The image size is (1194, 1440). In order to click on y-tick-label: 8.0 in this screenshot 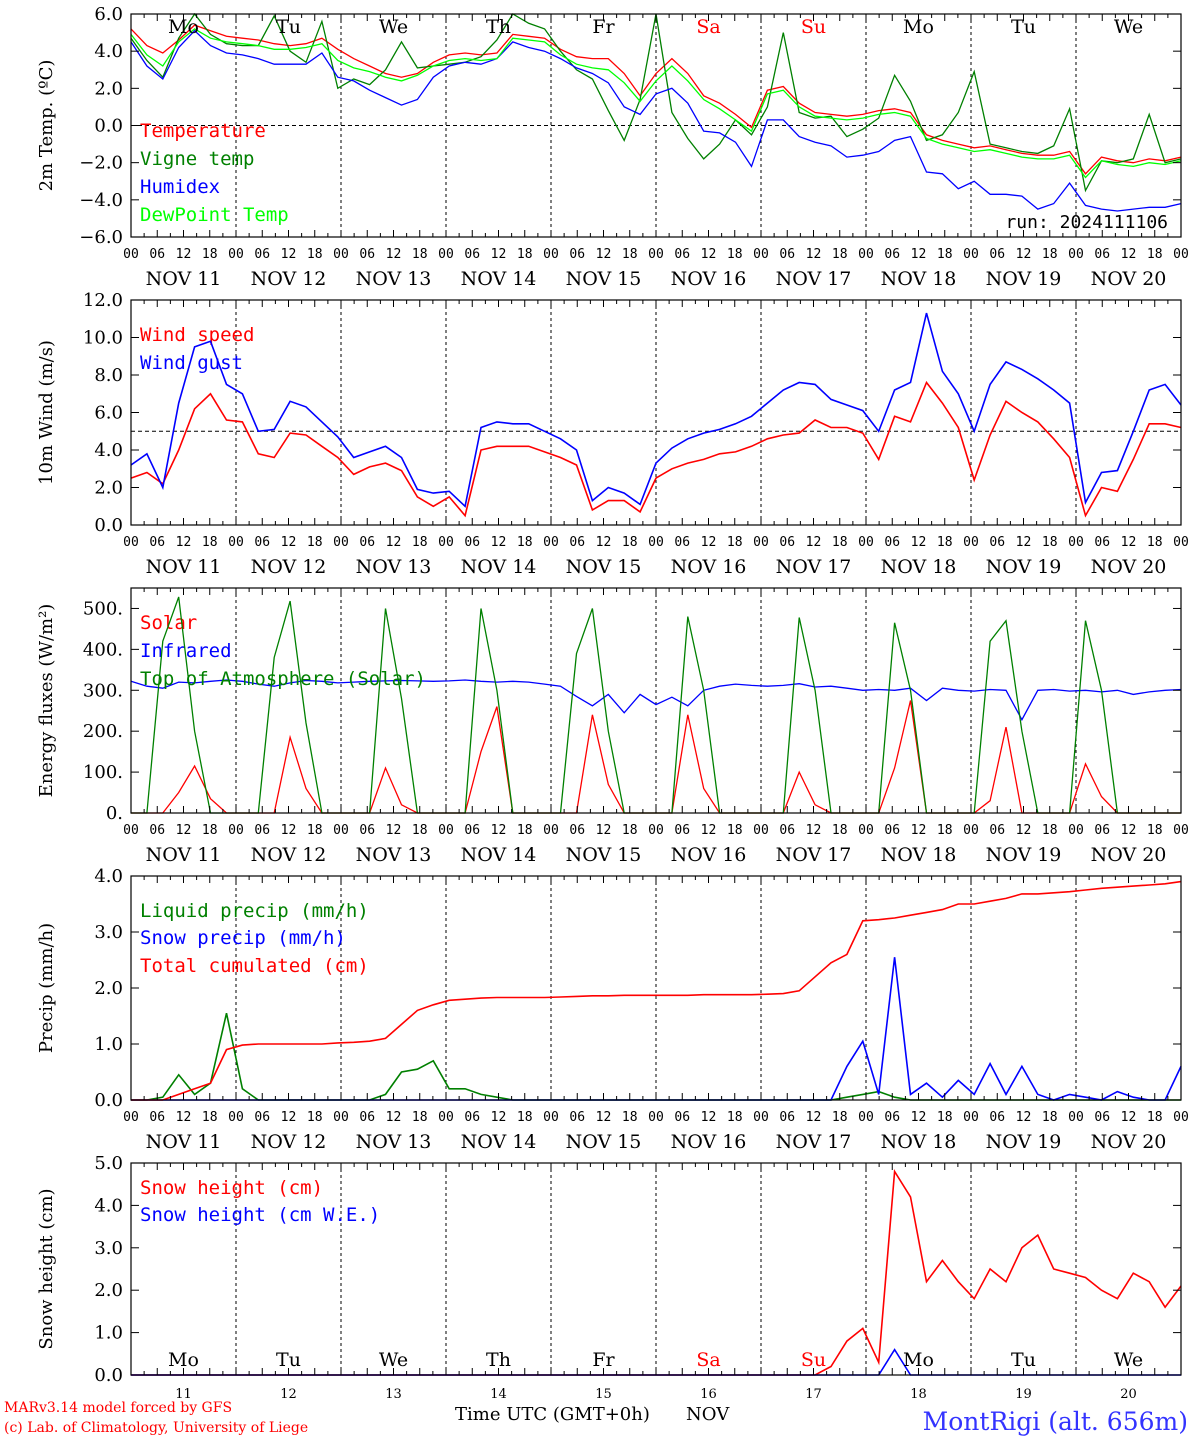, I will do `click(108, 375)`.